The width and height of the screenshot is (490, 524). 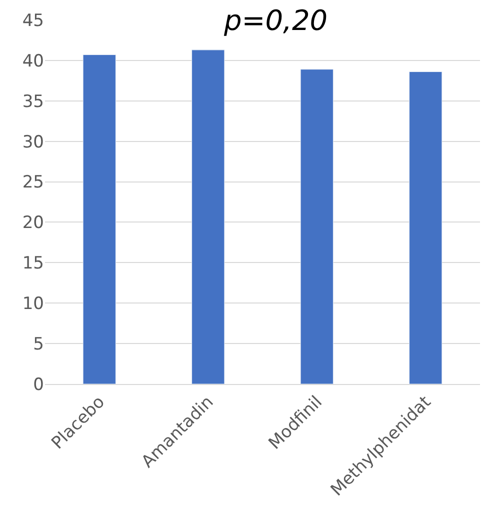 What do you see at coordinates (33, 20) in the screenshot?
I see `y-tick-label: 45` at bounding box center [33, 20].